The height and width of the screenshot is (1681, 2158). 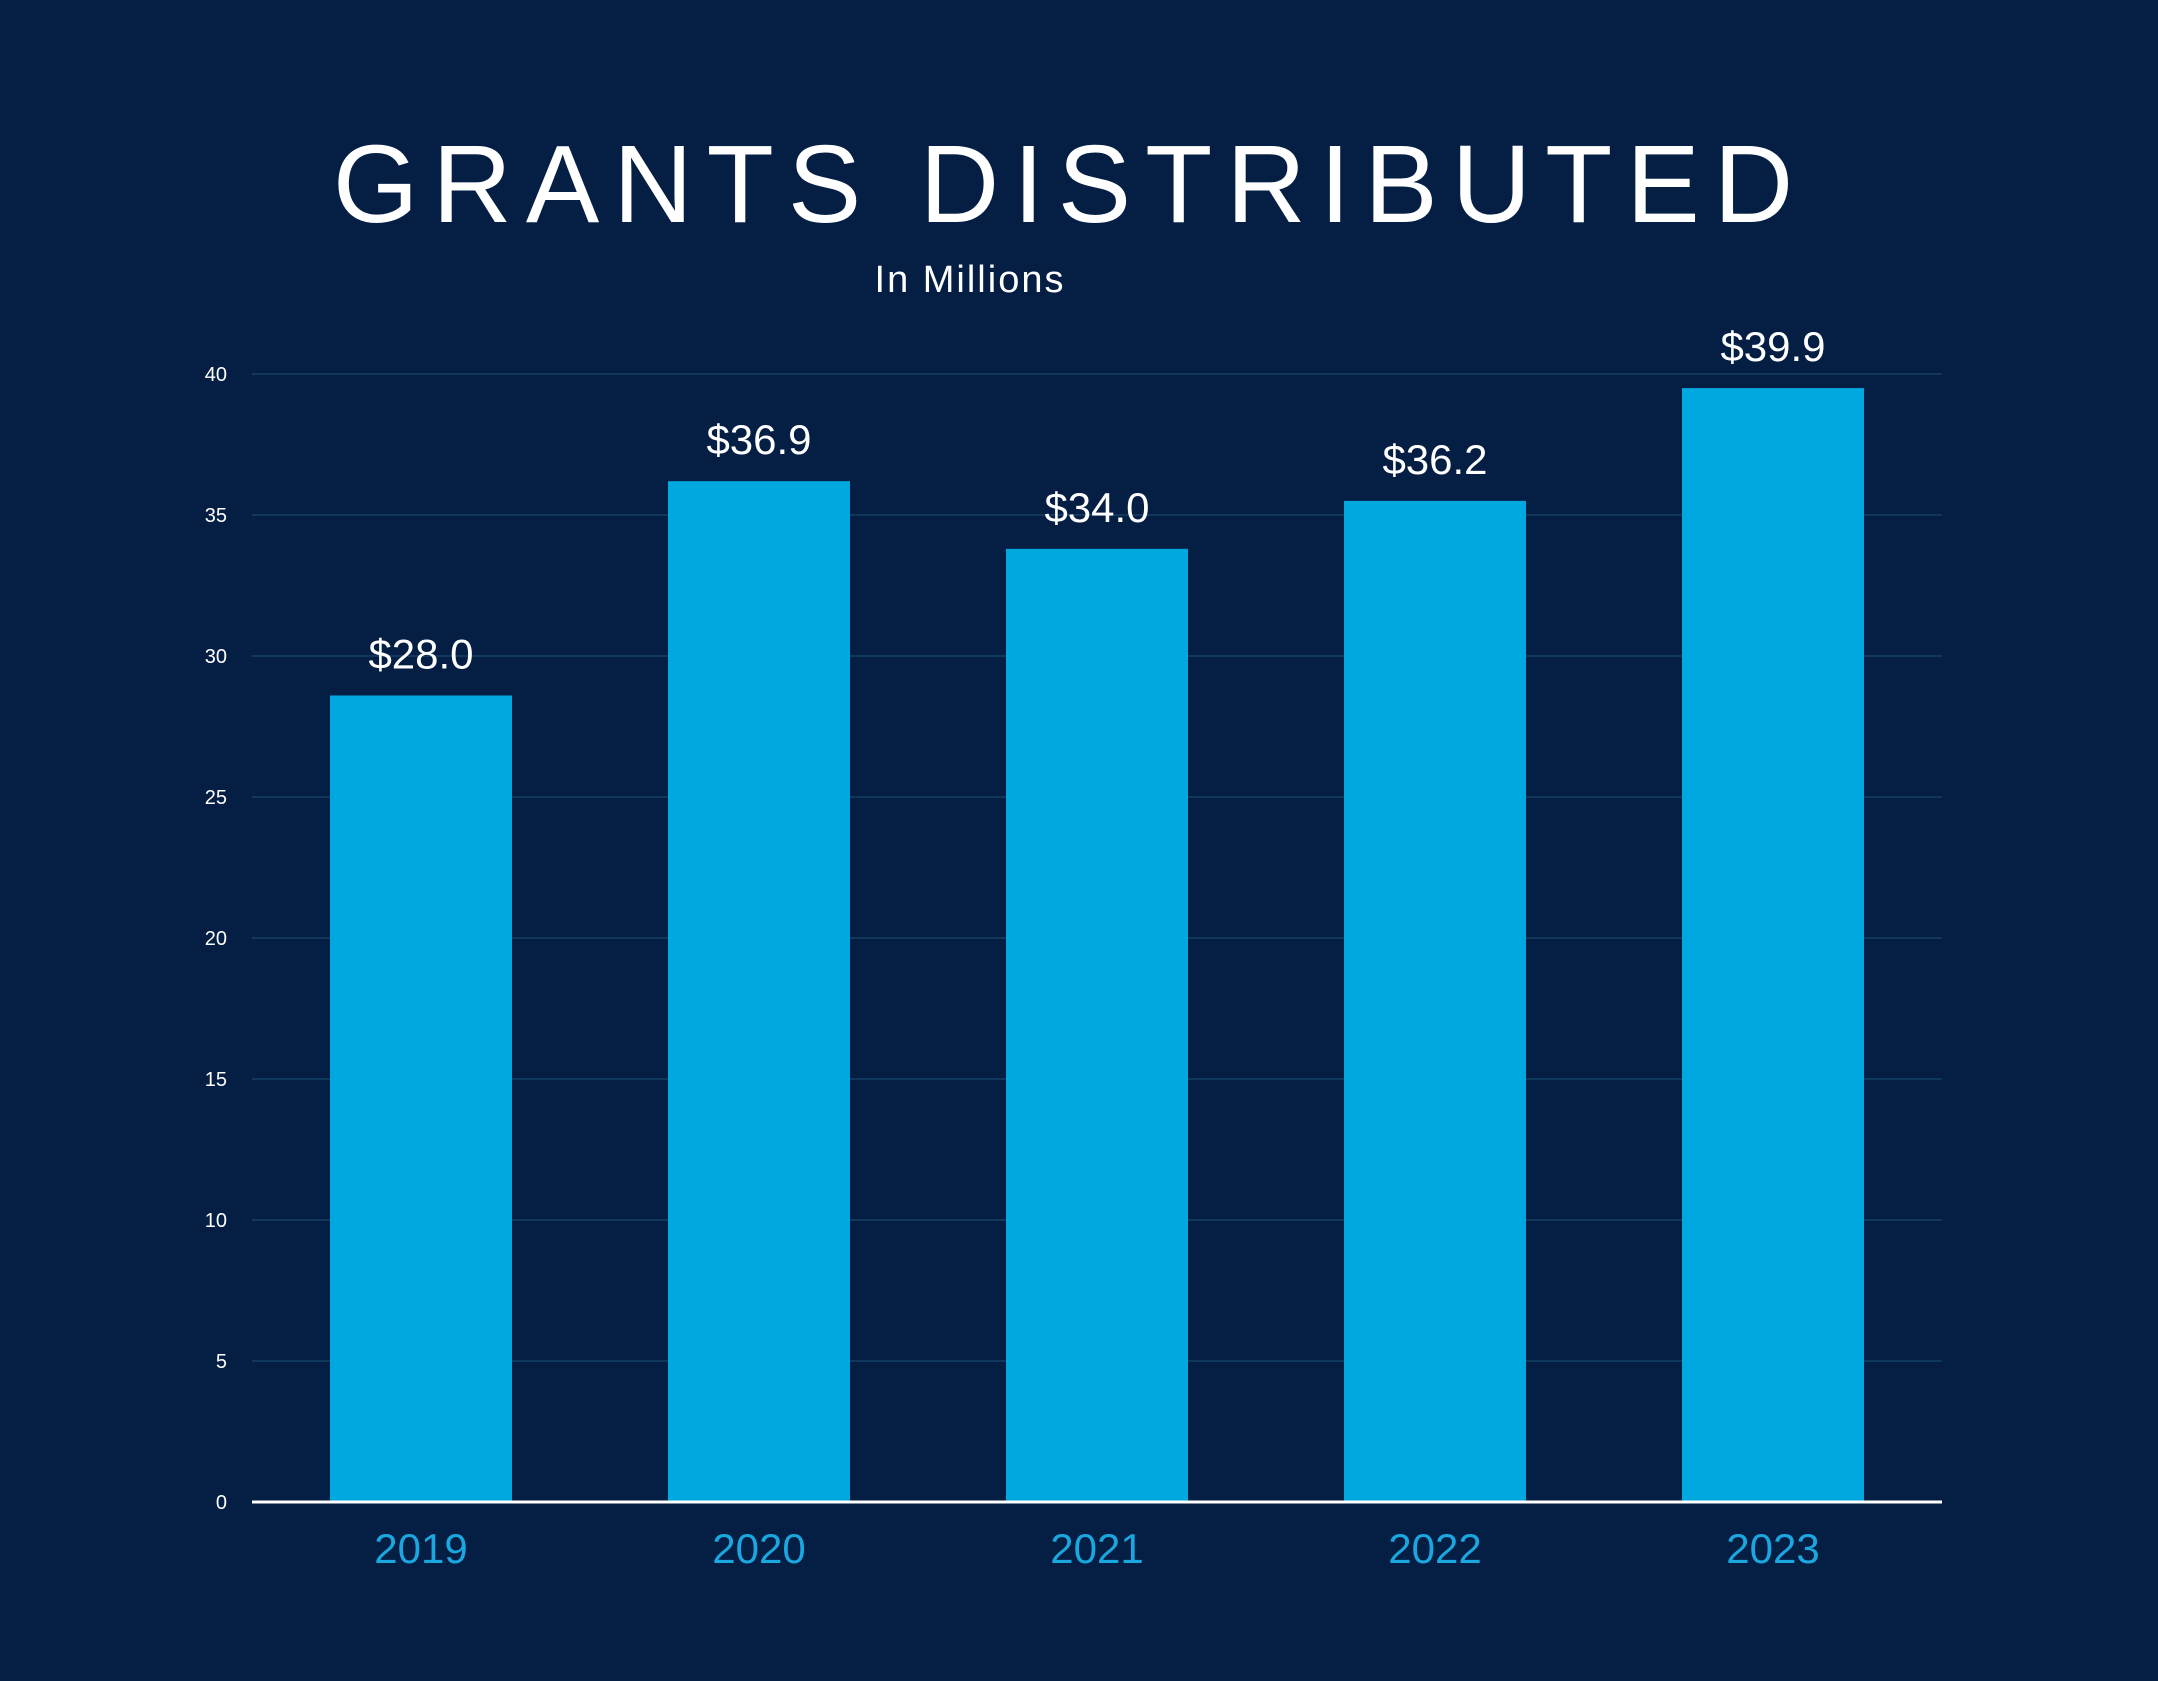 What do you see at coordinates (216, 375) in the screenshot?
I see `y-tick-label: 40` at bounding box center [216, 375].